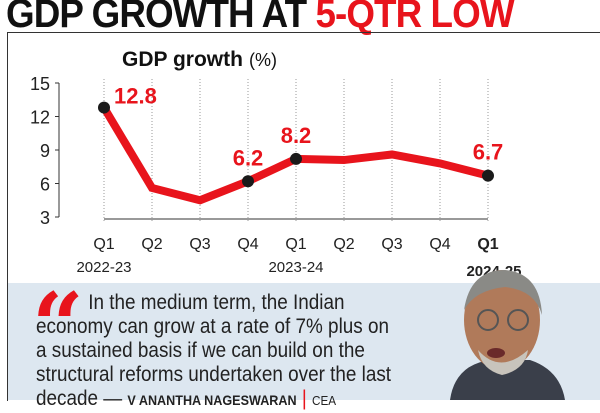 The width and height of the screenshot is (600, 413). Describe the element at coordinates (414, 18) in the screenshot. I see `headline-highlight: 5-QTR LOW` at that location.